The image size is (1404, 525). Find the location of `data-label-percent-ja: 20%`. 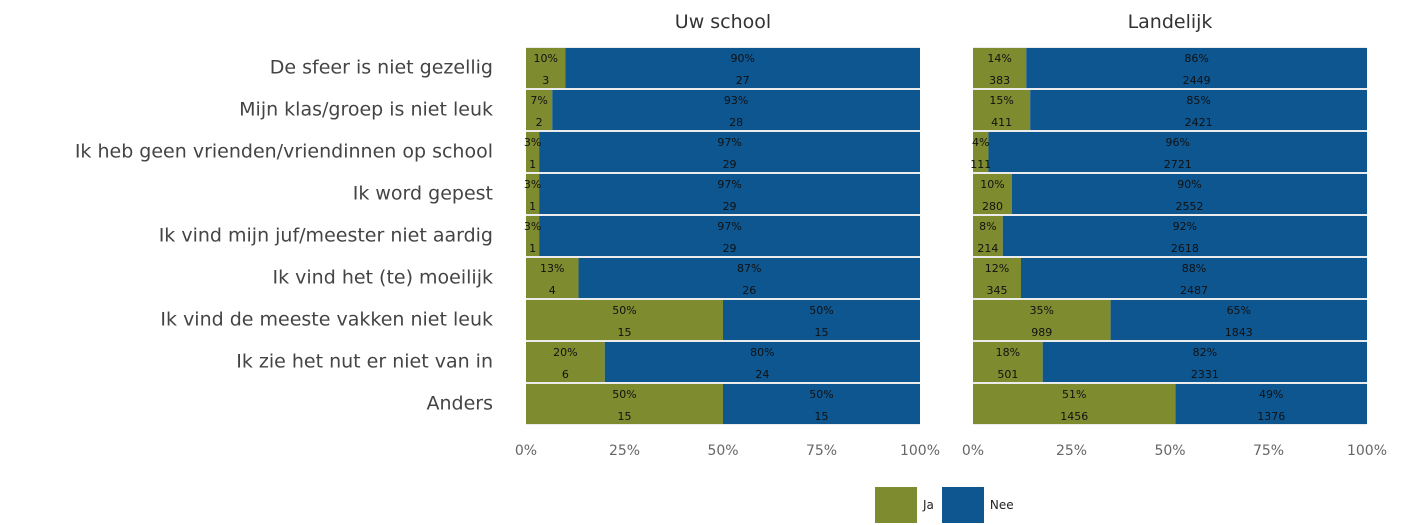

data-label-percent-ja: 20% is located at coordinates (565, 352).